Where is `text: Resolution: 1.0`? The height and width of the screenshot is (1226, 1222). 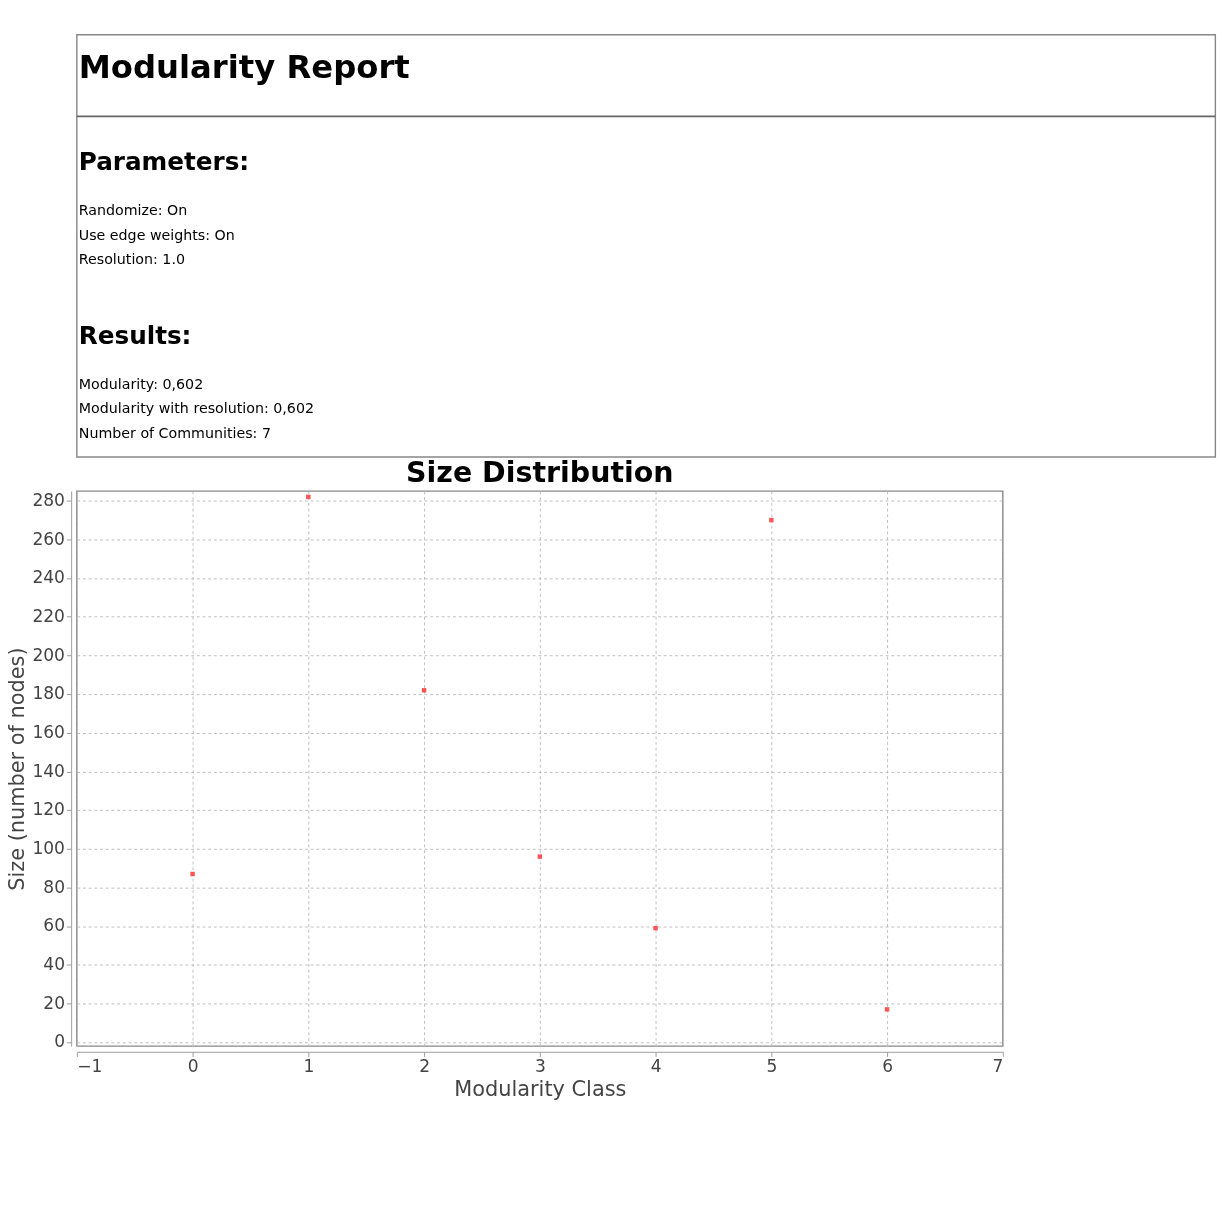
text: Resolution: 1.0 is located at coordinates (131, 259).